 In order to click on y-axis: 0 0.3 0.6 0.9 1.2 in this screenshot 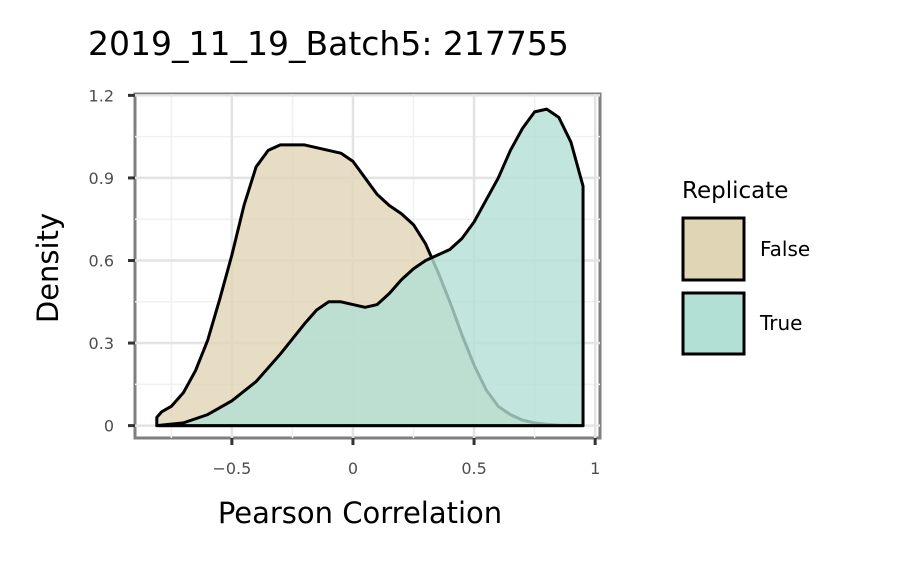, I will do `click(112, 261)`.